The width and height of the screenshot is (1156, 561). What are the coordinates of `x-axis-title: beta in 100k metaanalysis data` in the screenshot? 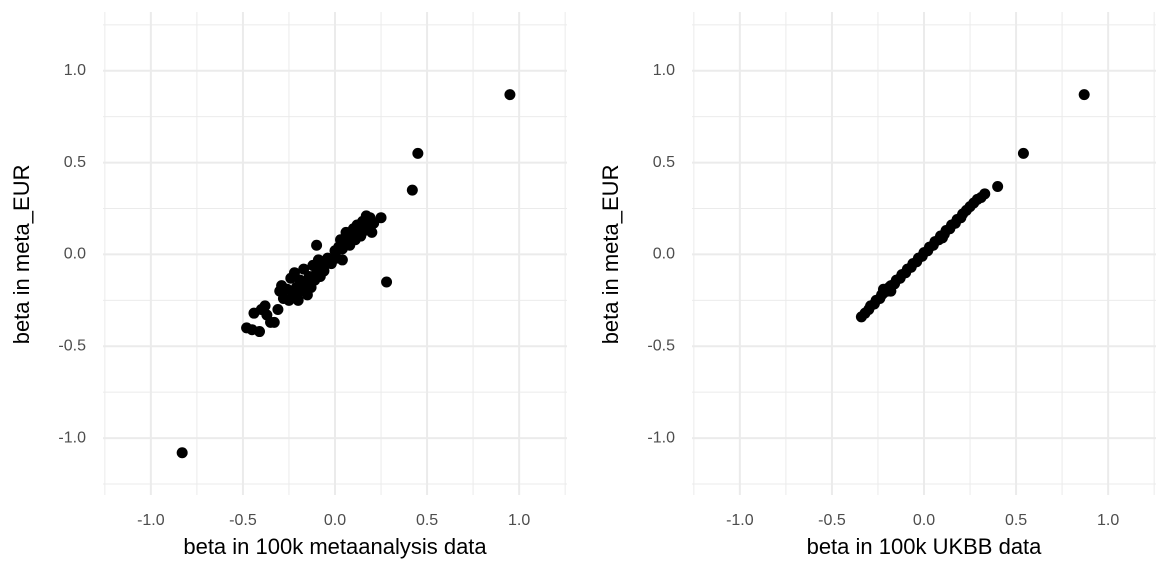 It's located at (335, 546).